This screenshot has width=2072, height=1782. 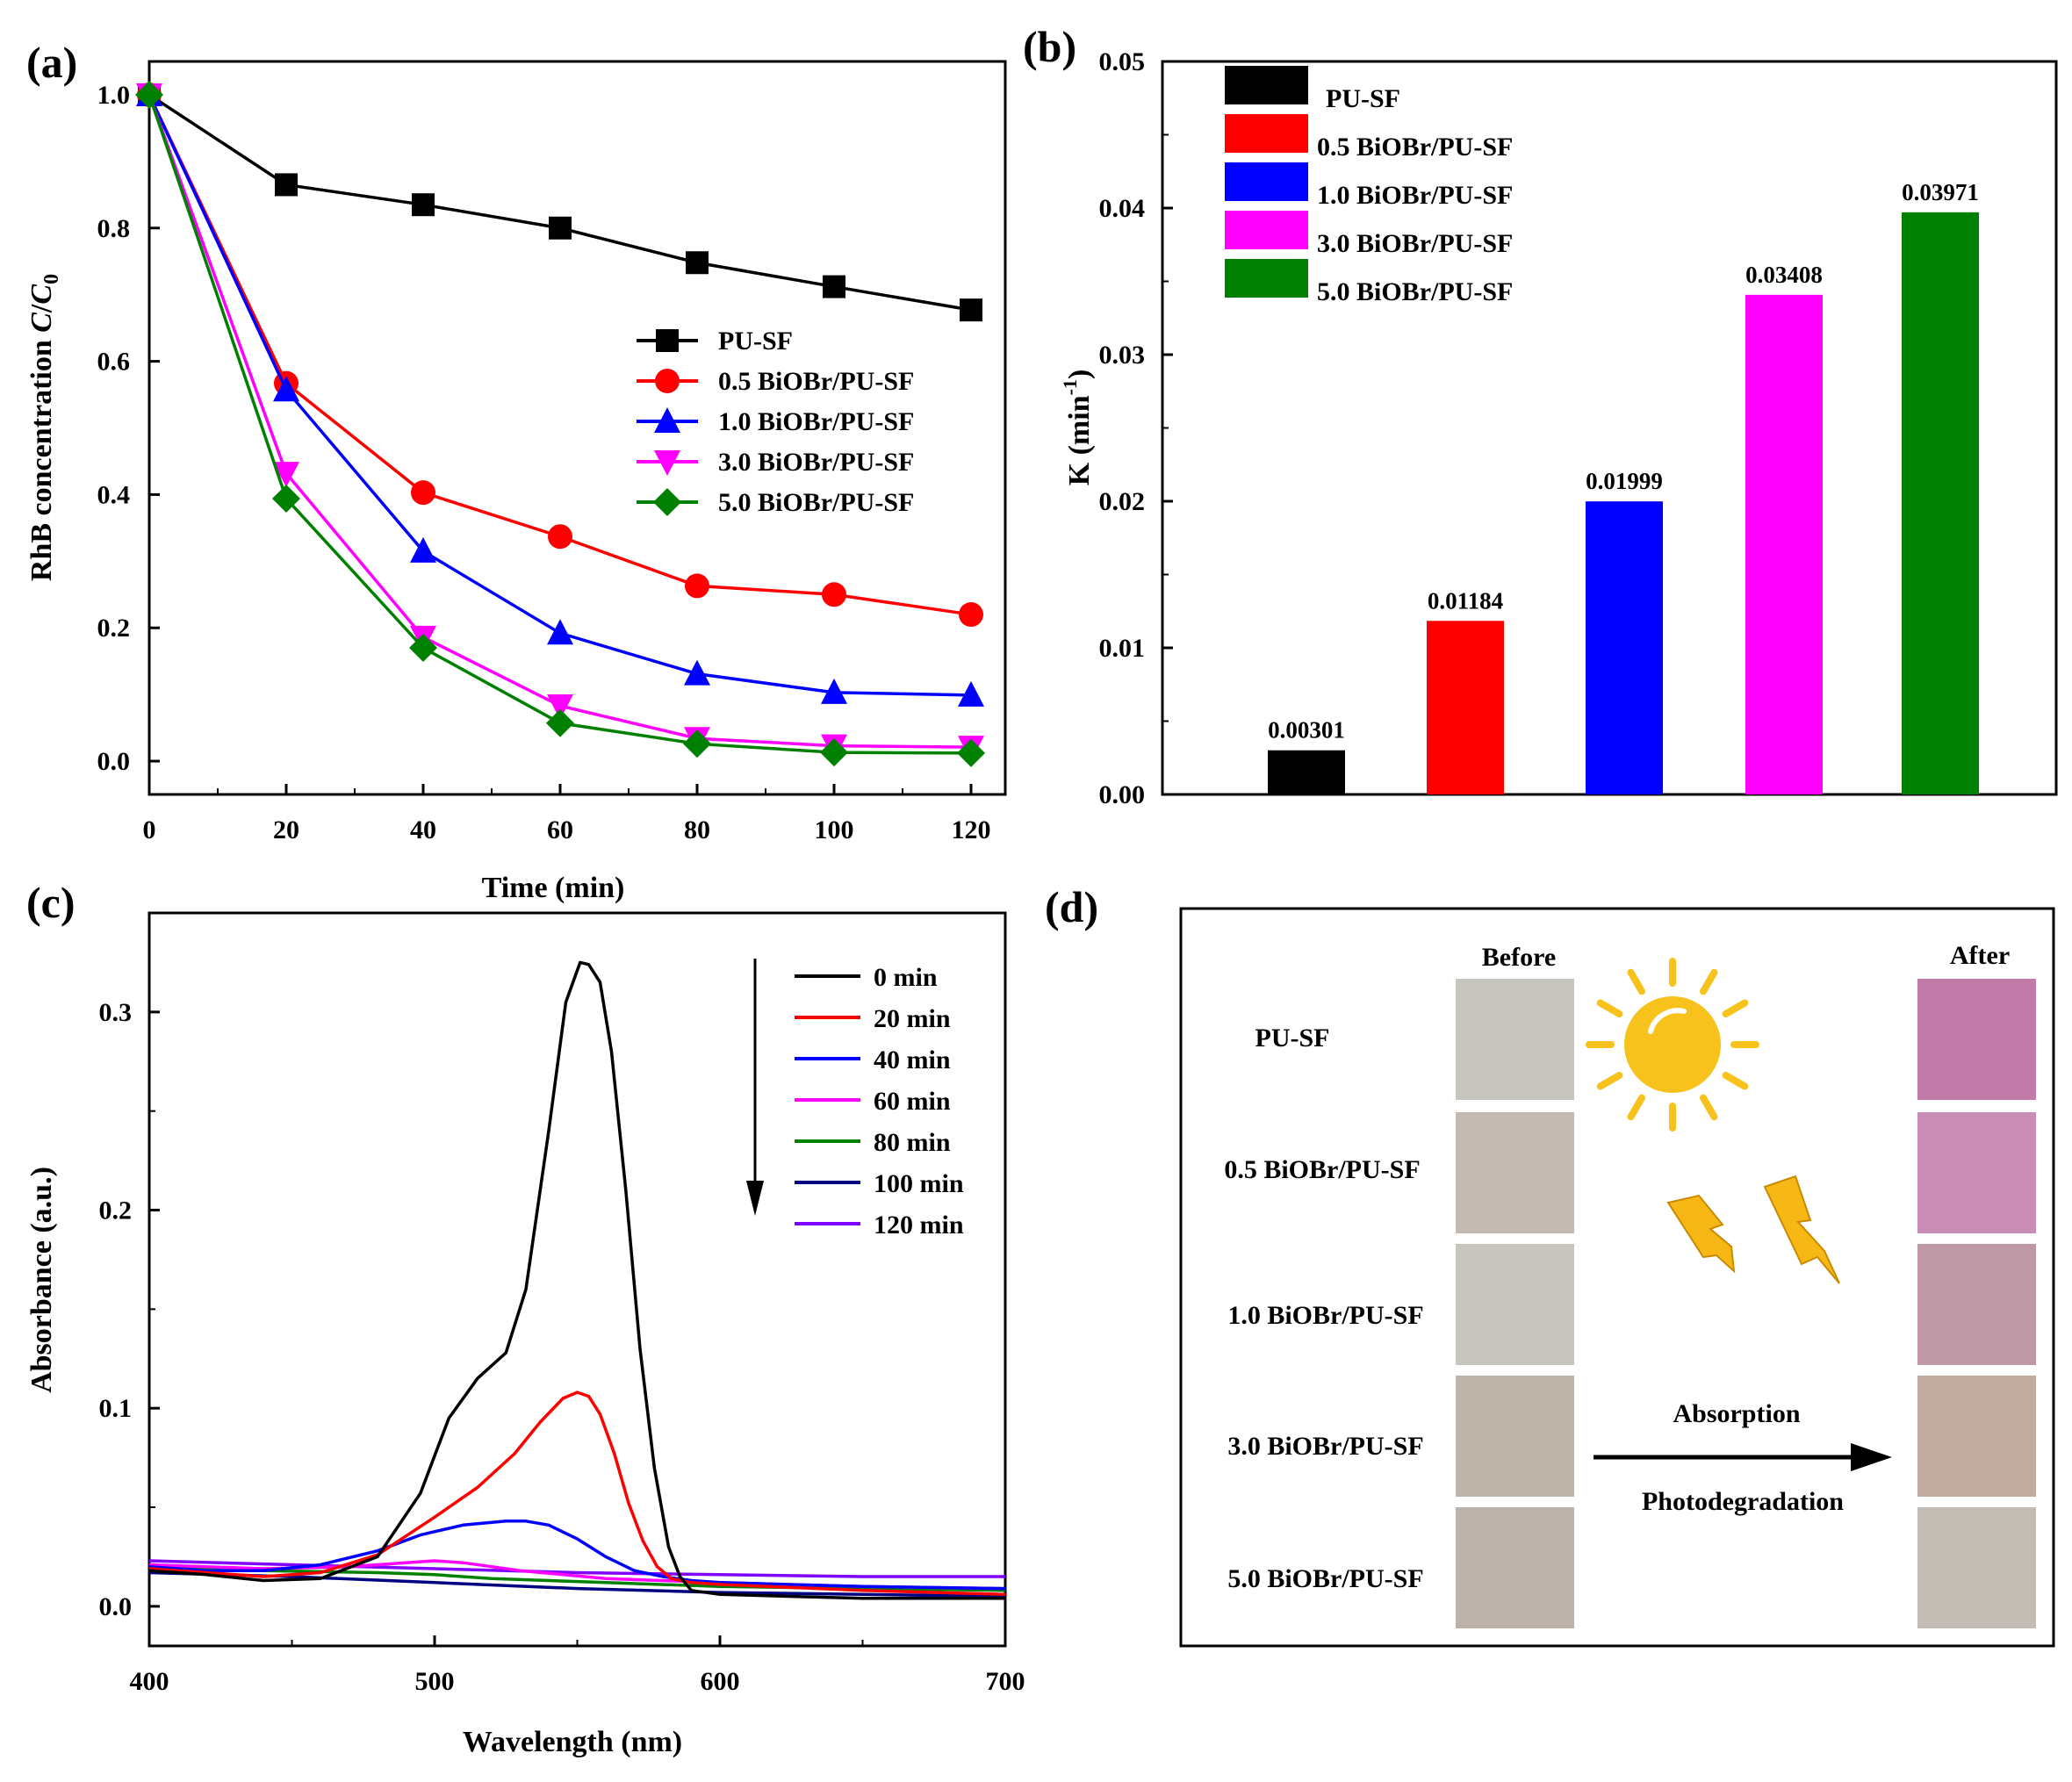 I want to click on sample-label: 5.0 BiOBr/PU-SF, so click(x=1325, y=1578).